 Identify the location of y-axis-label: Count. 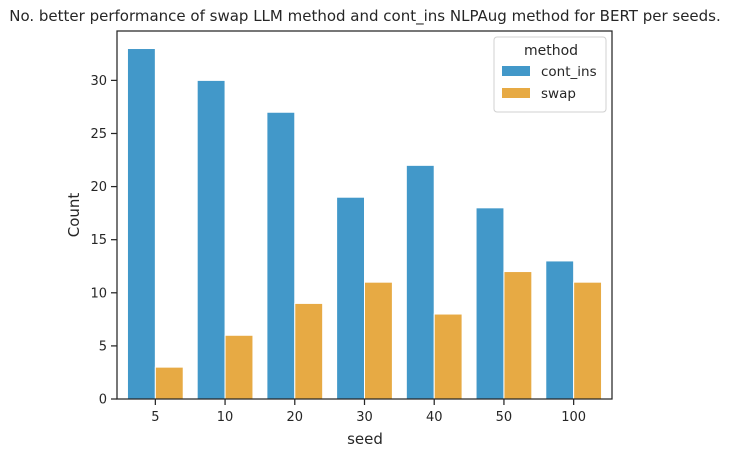
(74, 215).